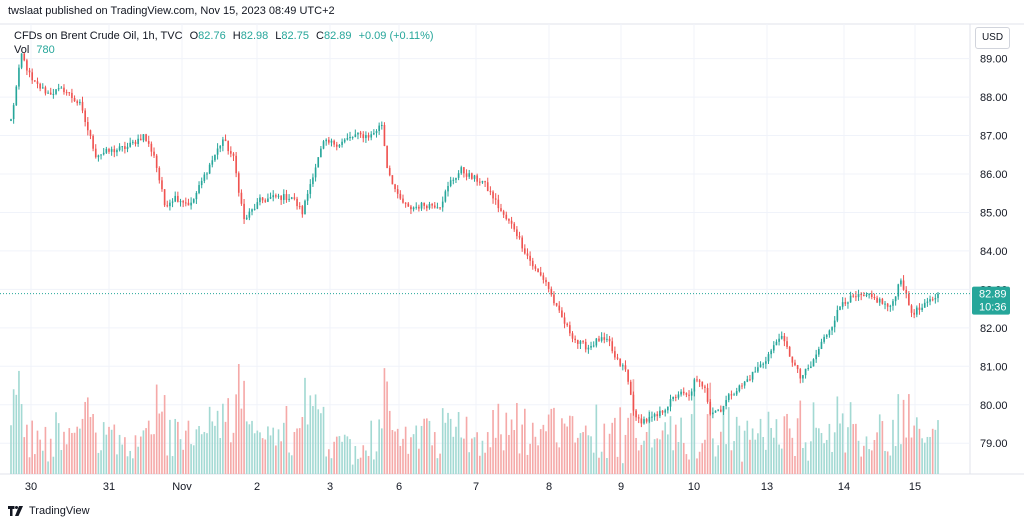  Describe the element at coordinates (992, 38) in the screenshot. I see `currency-button: USD` at that location.